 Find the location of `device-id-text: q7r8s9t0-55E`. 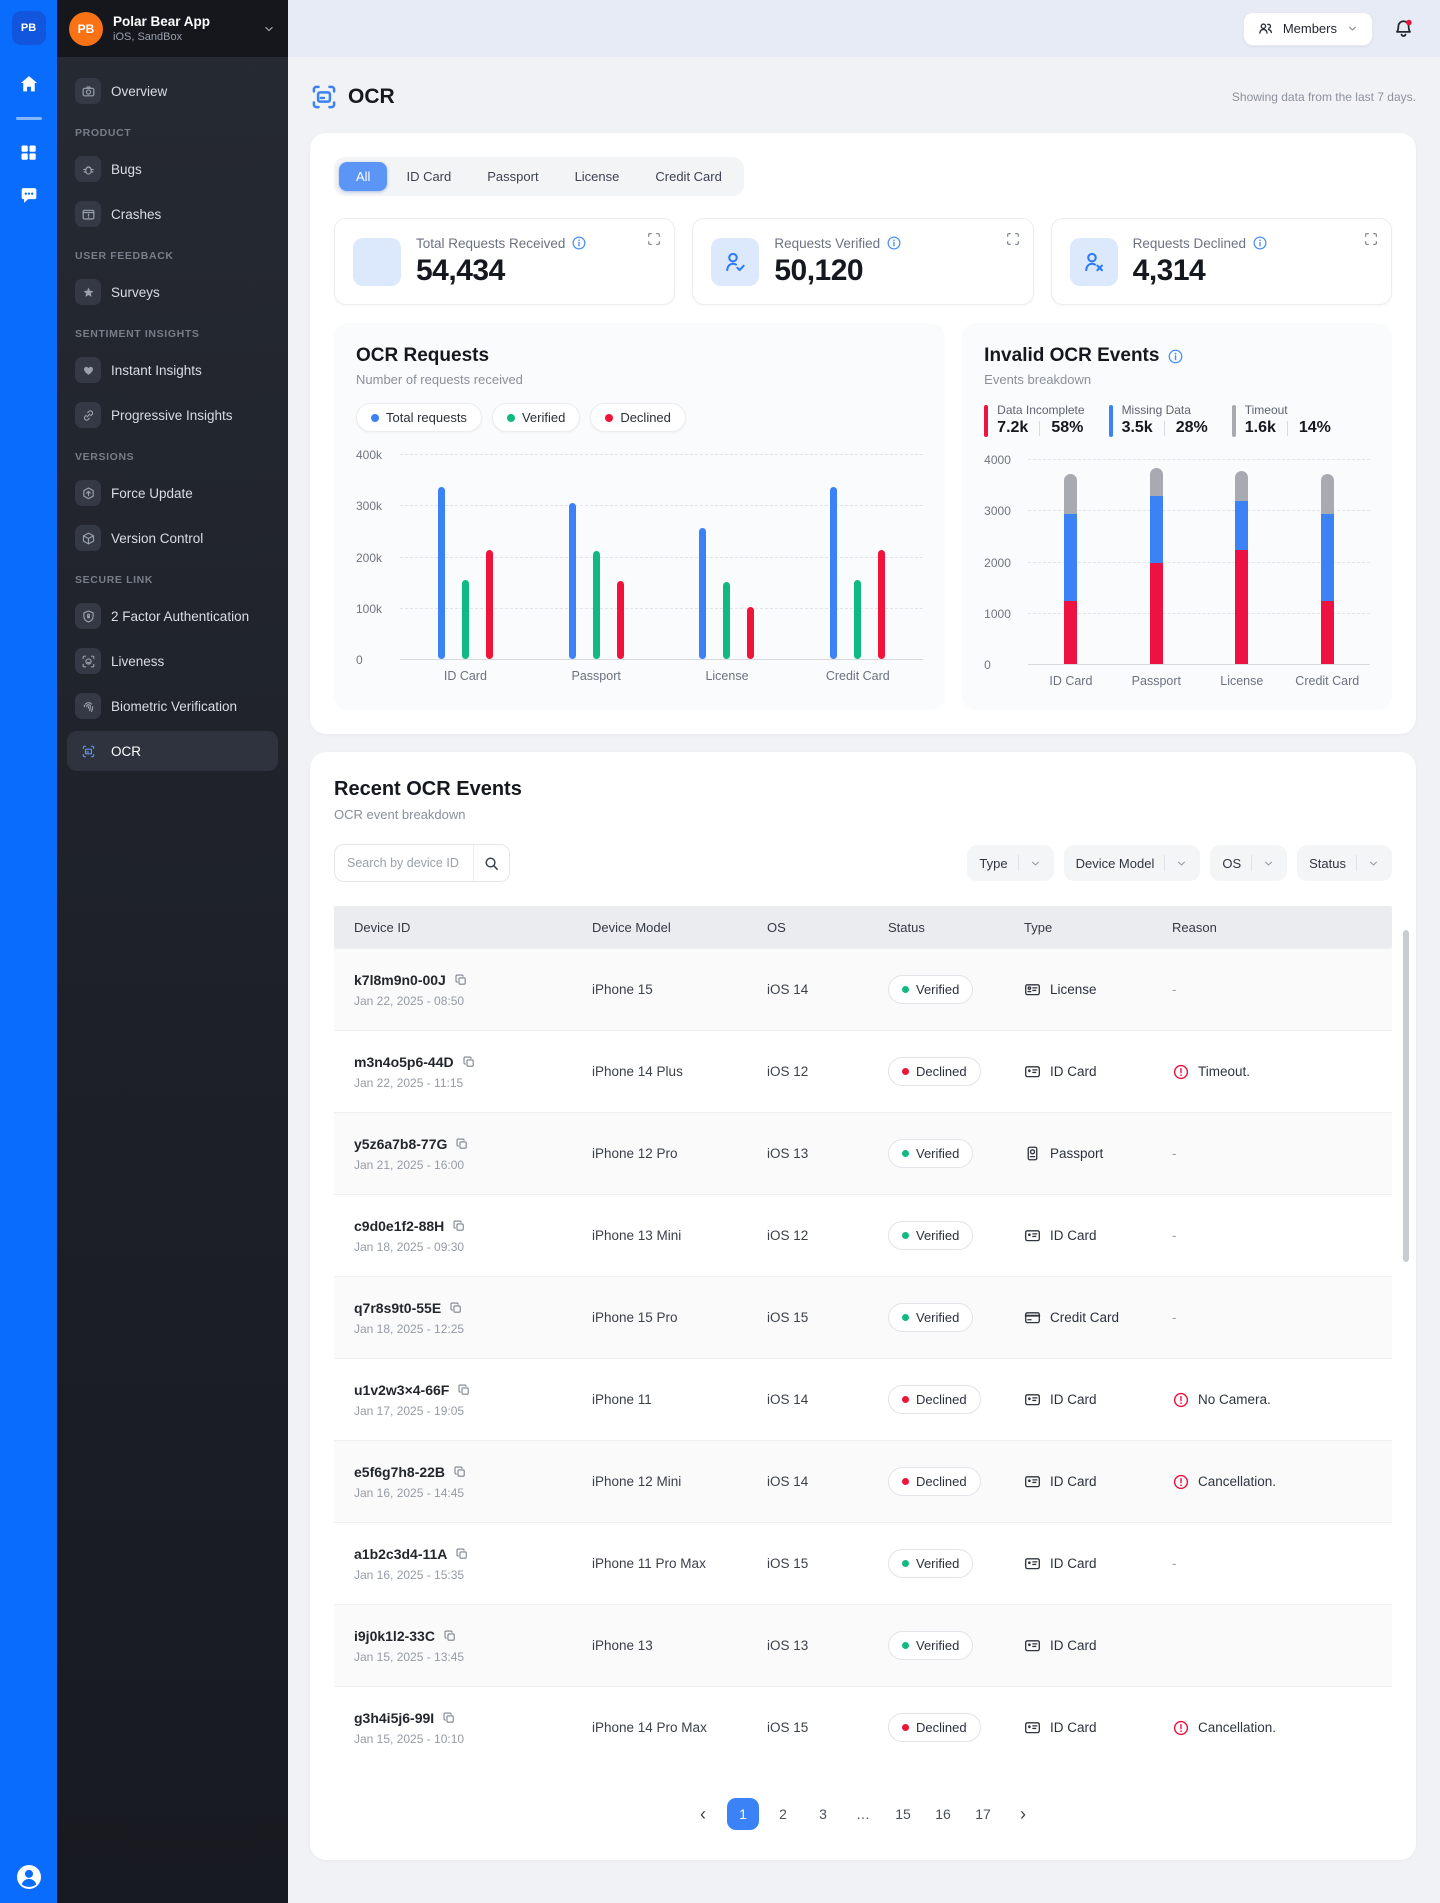

device-id-text: q7r8s9t0-55E is located at coordinates (398, 1307).